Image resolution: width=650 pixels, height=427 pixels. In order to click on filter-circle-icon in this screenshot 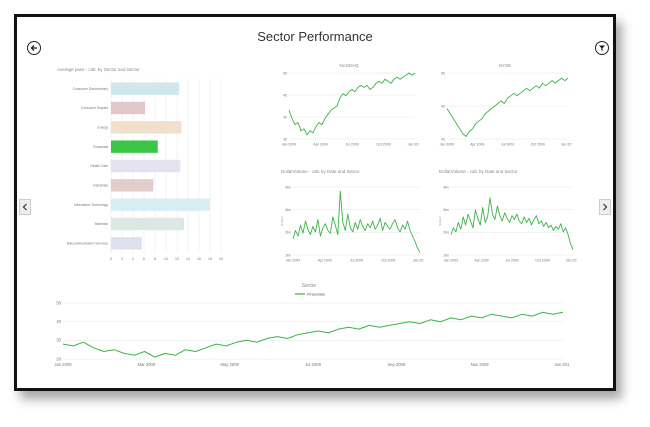, I will do `click(602, 48)`.